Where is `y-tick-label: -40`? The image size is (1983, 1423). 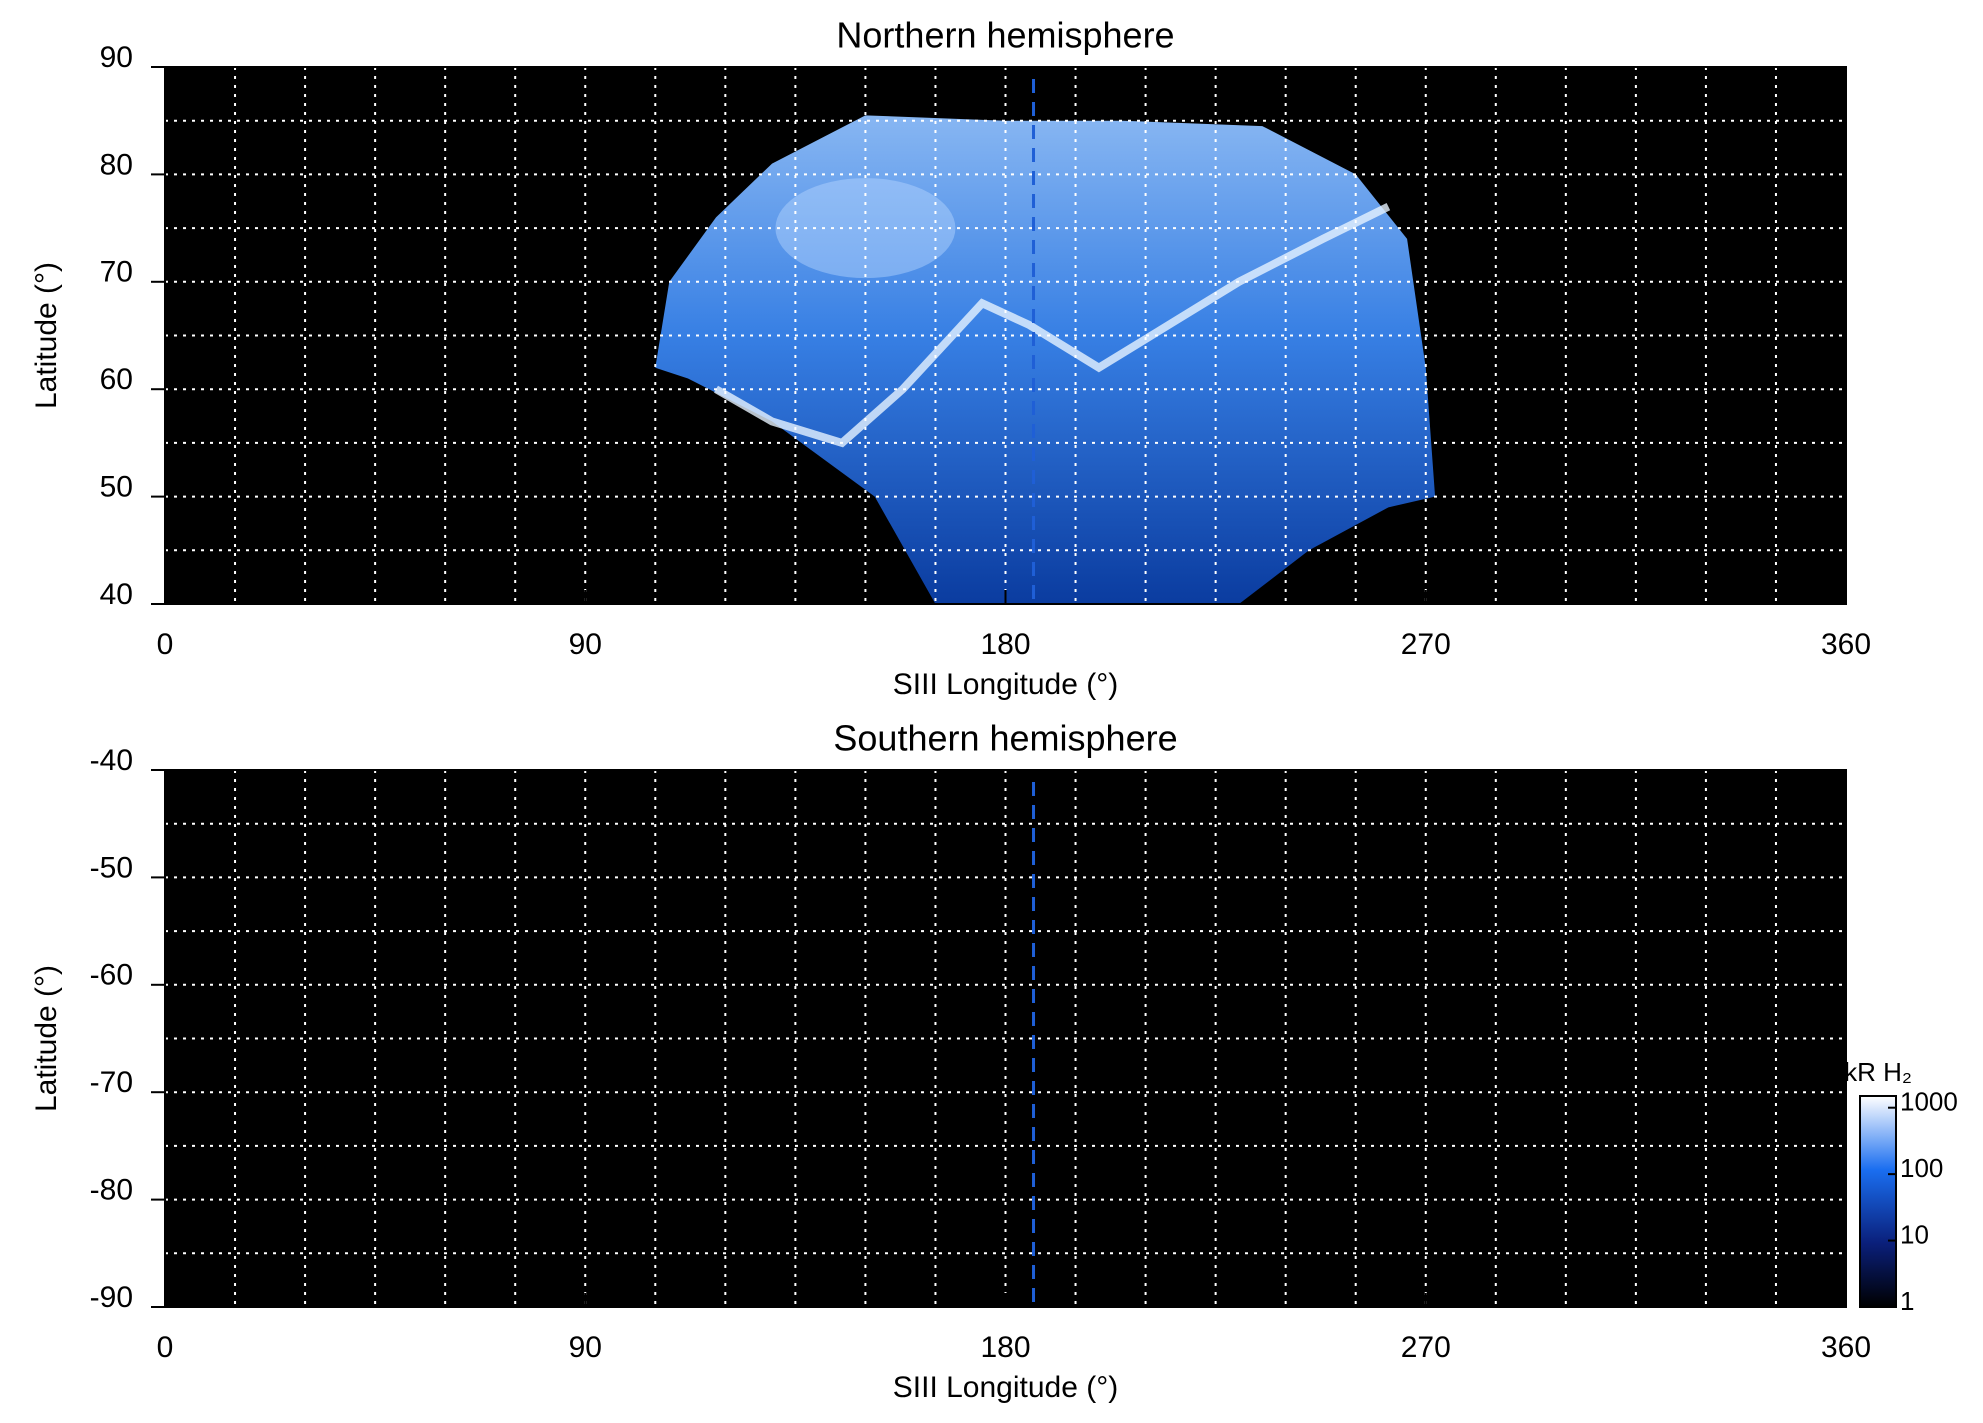
y-tick-label: -40 is located at coordinates (111, 760).